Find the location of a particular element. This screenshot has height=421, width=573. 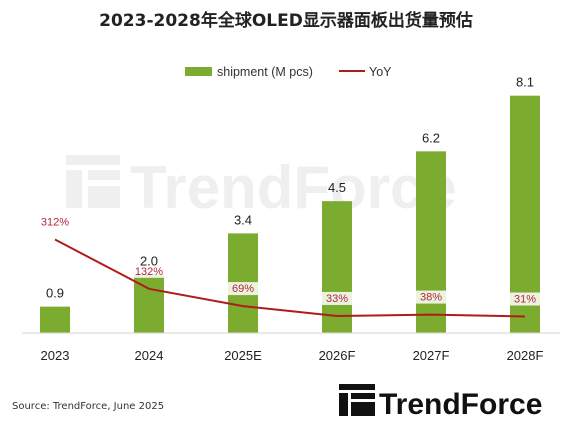

bar-2027F is located at coordinates (431, 242).